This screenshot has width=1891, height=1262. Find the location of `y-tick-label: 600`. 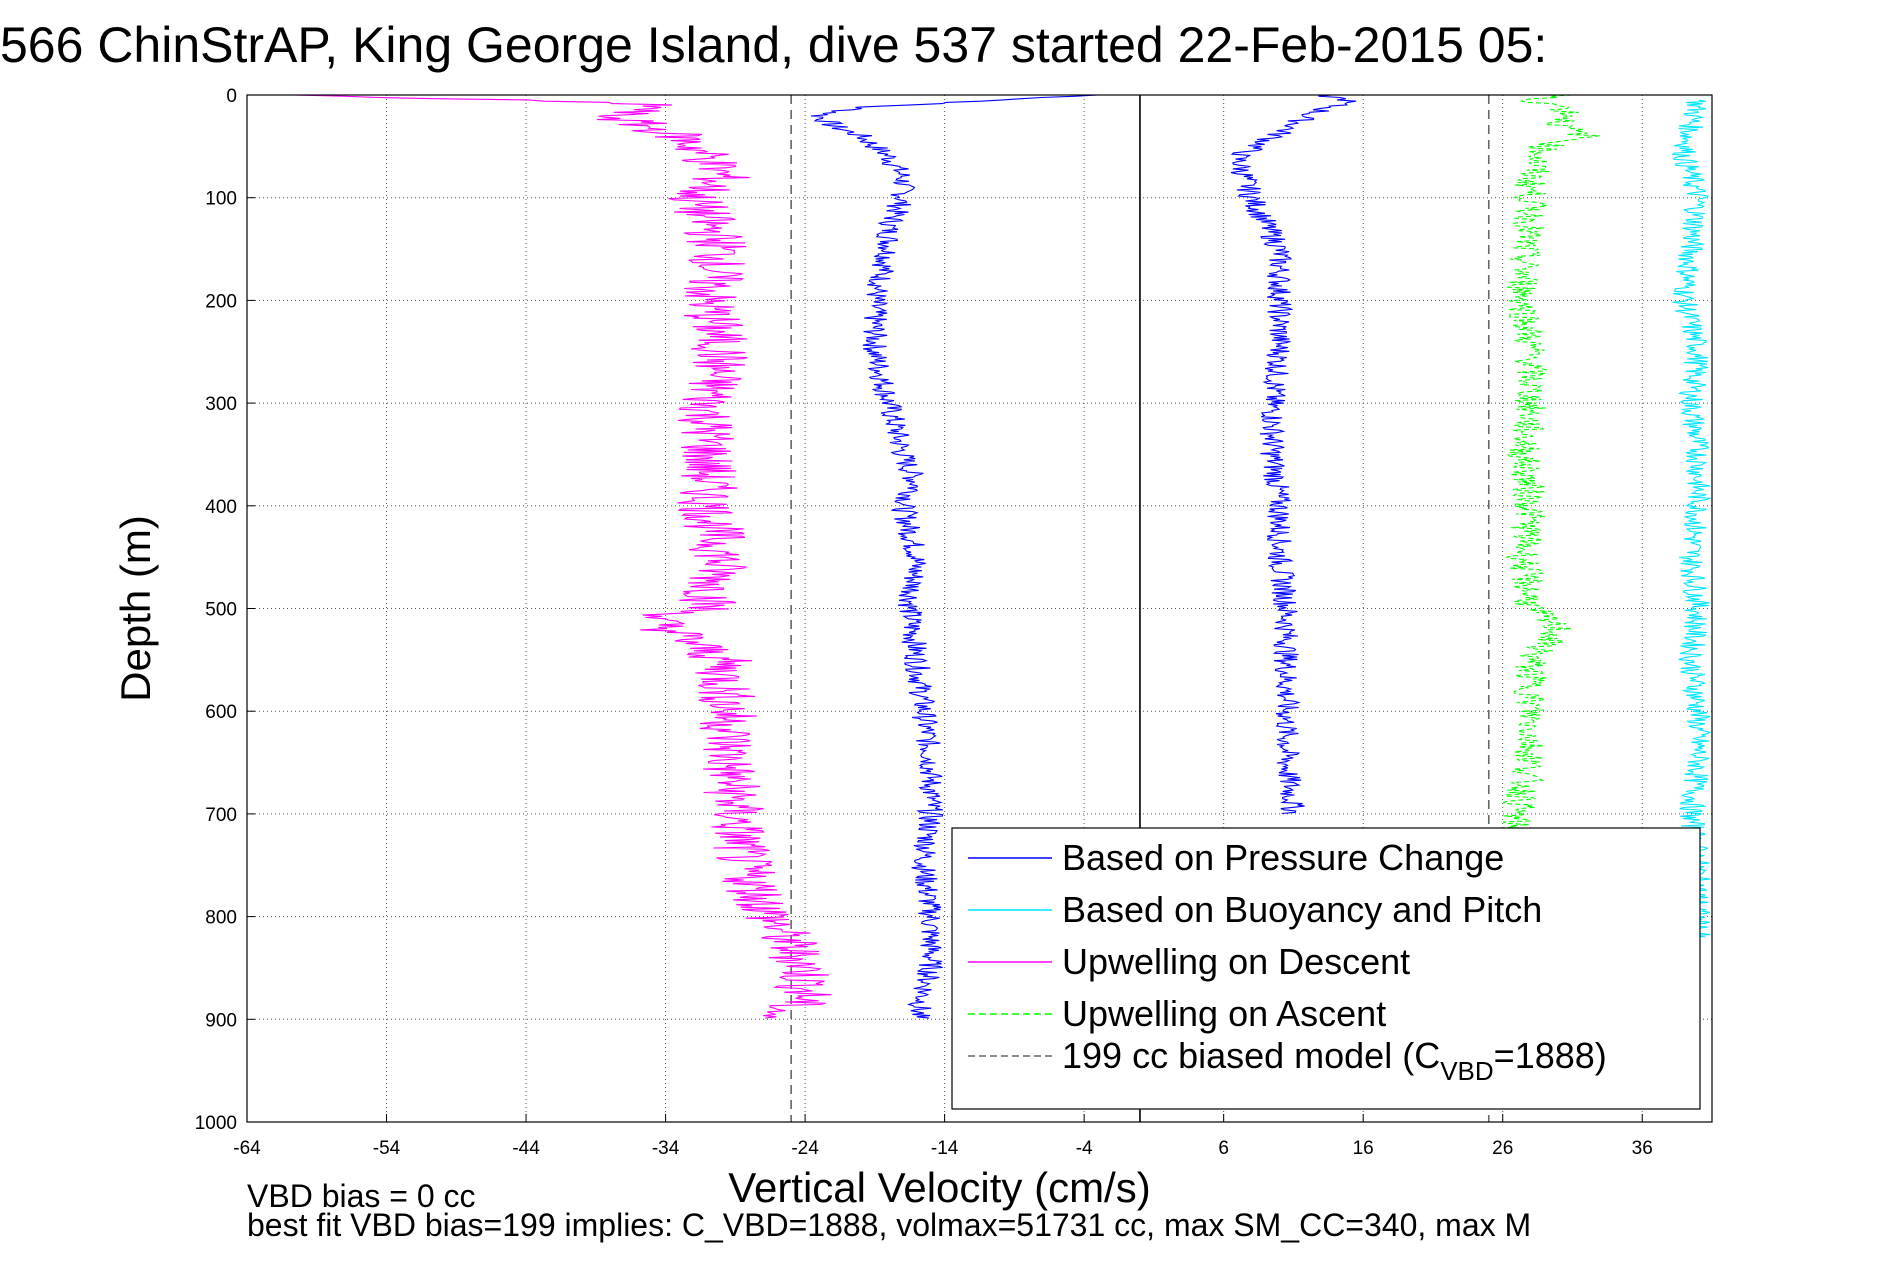

y-tick-label: 600 is located at coordinates (221, 712).